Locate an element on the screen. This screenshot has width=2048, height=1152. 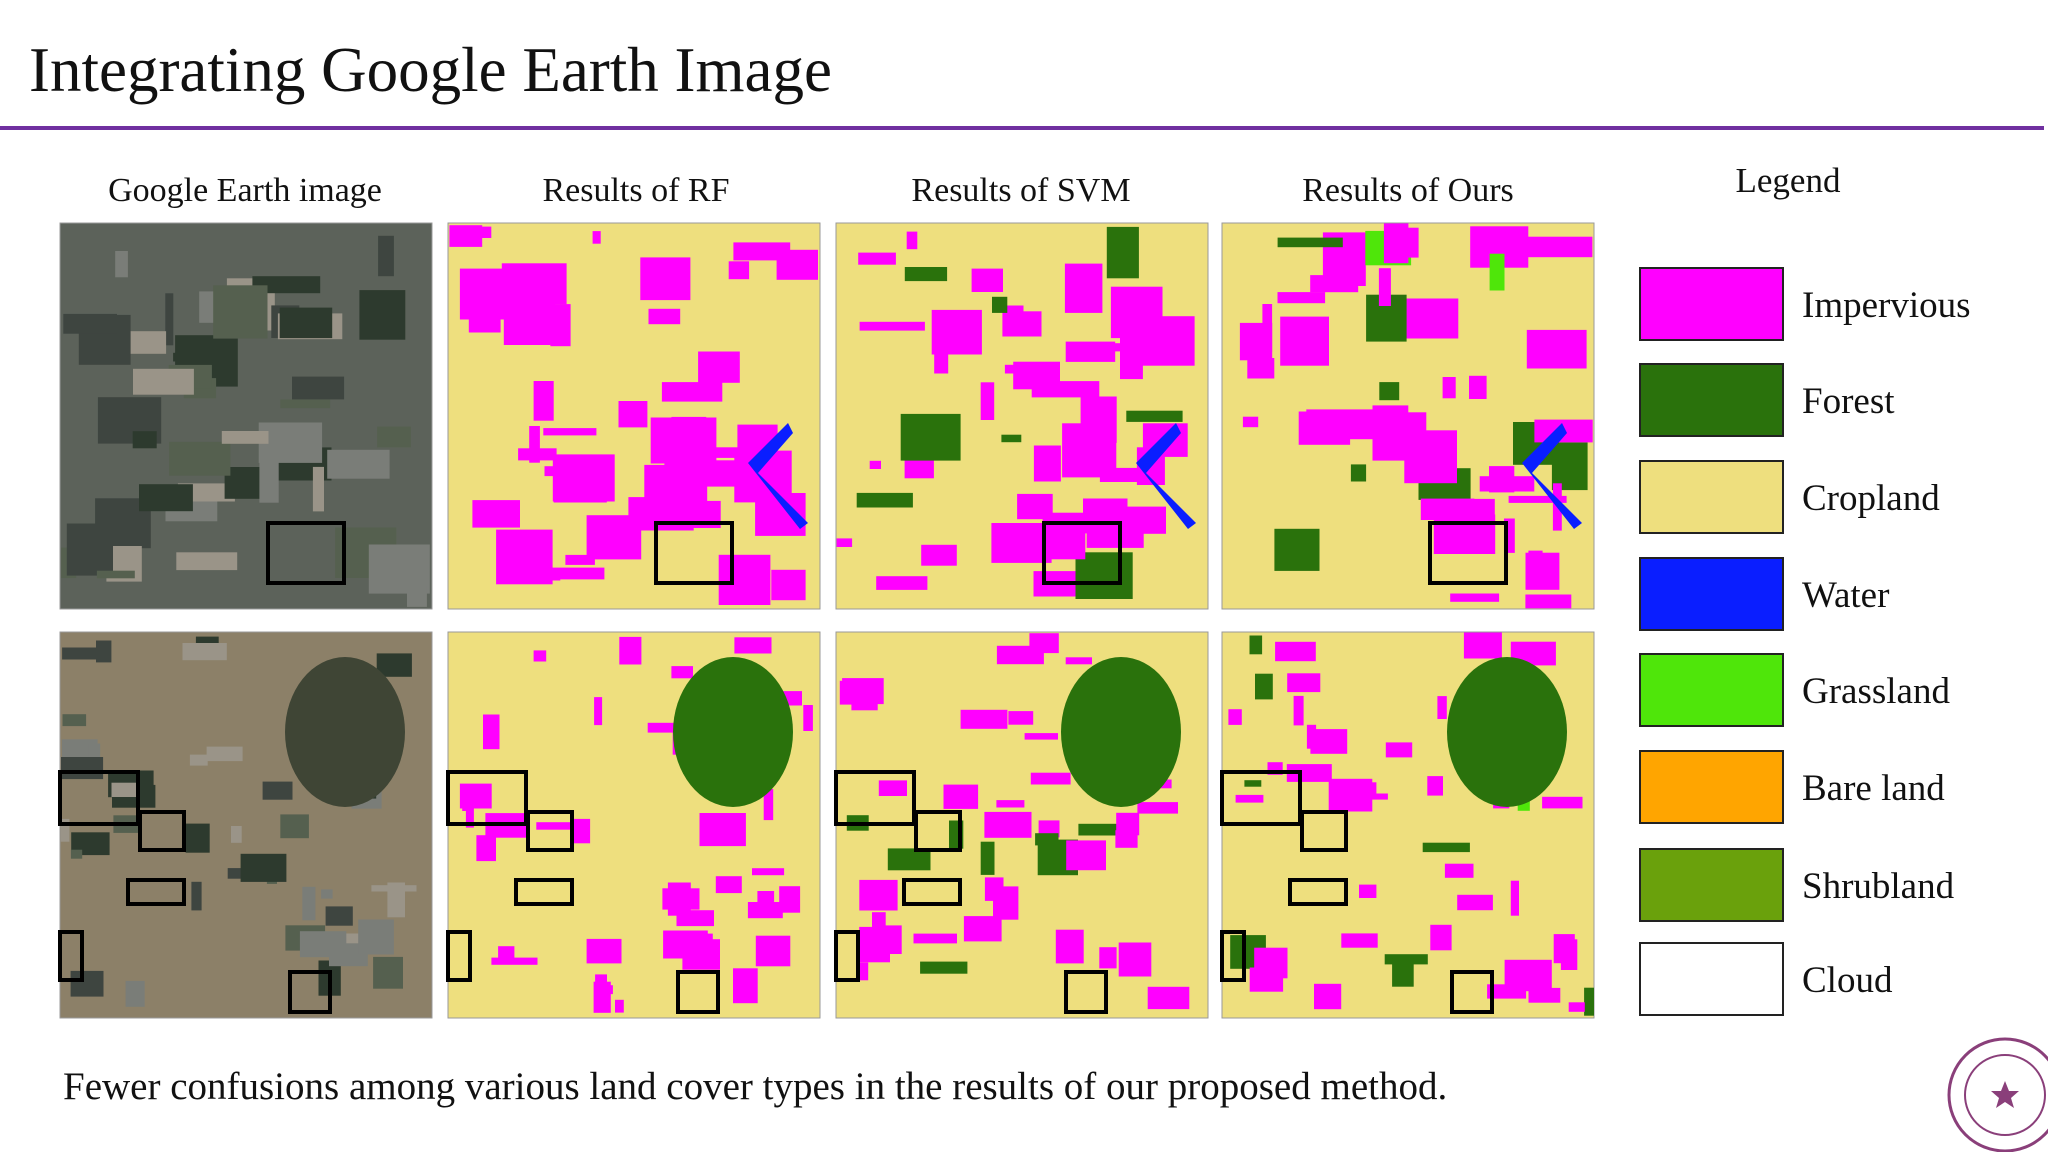
column-title: Google Earth image is located at coordinates (245, 190).